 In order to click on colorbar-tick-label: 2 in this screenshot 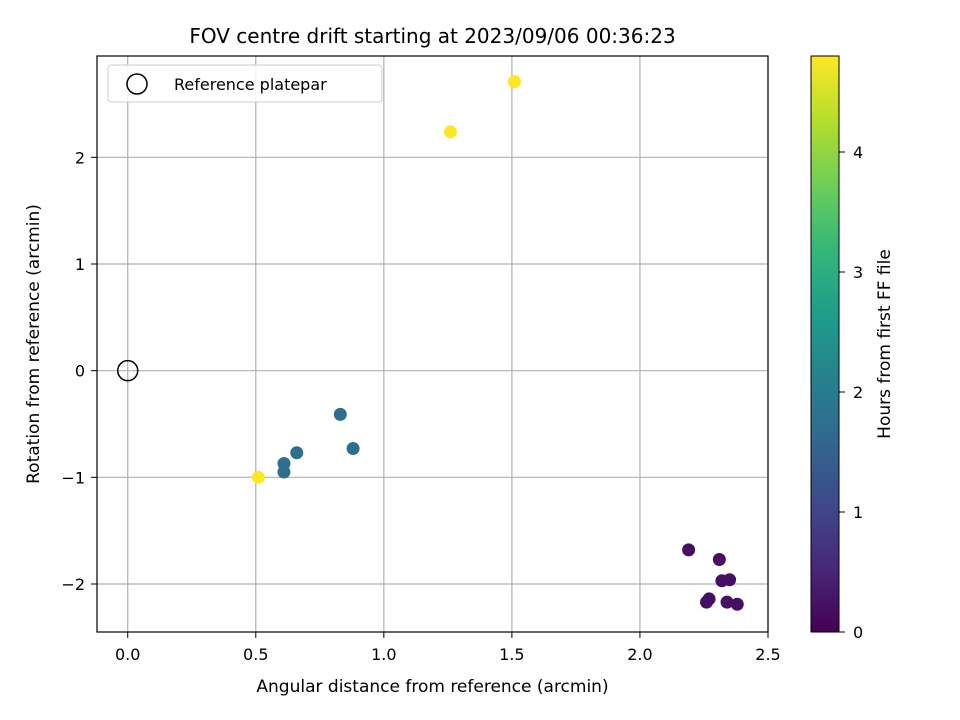, I will do `click(858, 392)`.